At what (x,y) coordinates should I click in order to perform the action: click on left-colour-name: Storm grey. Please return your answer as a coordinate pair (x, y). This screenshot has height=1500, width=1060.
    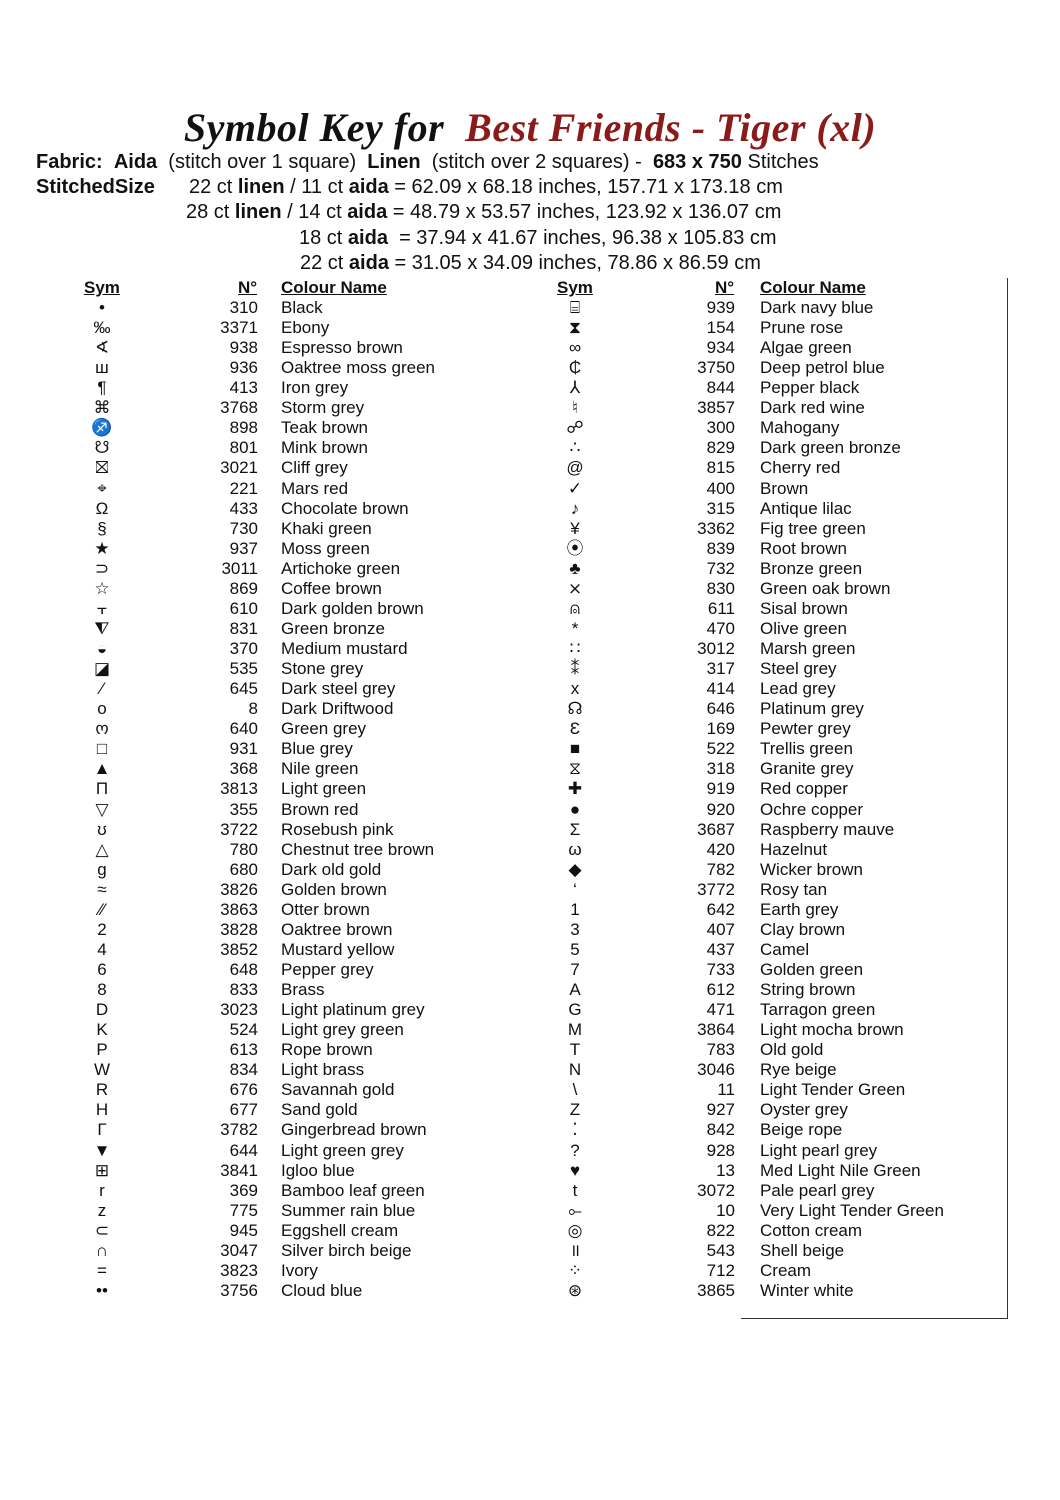
    Looking at the image, I should click on (323, 408).